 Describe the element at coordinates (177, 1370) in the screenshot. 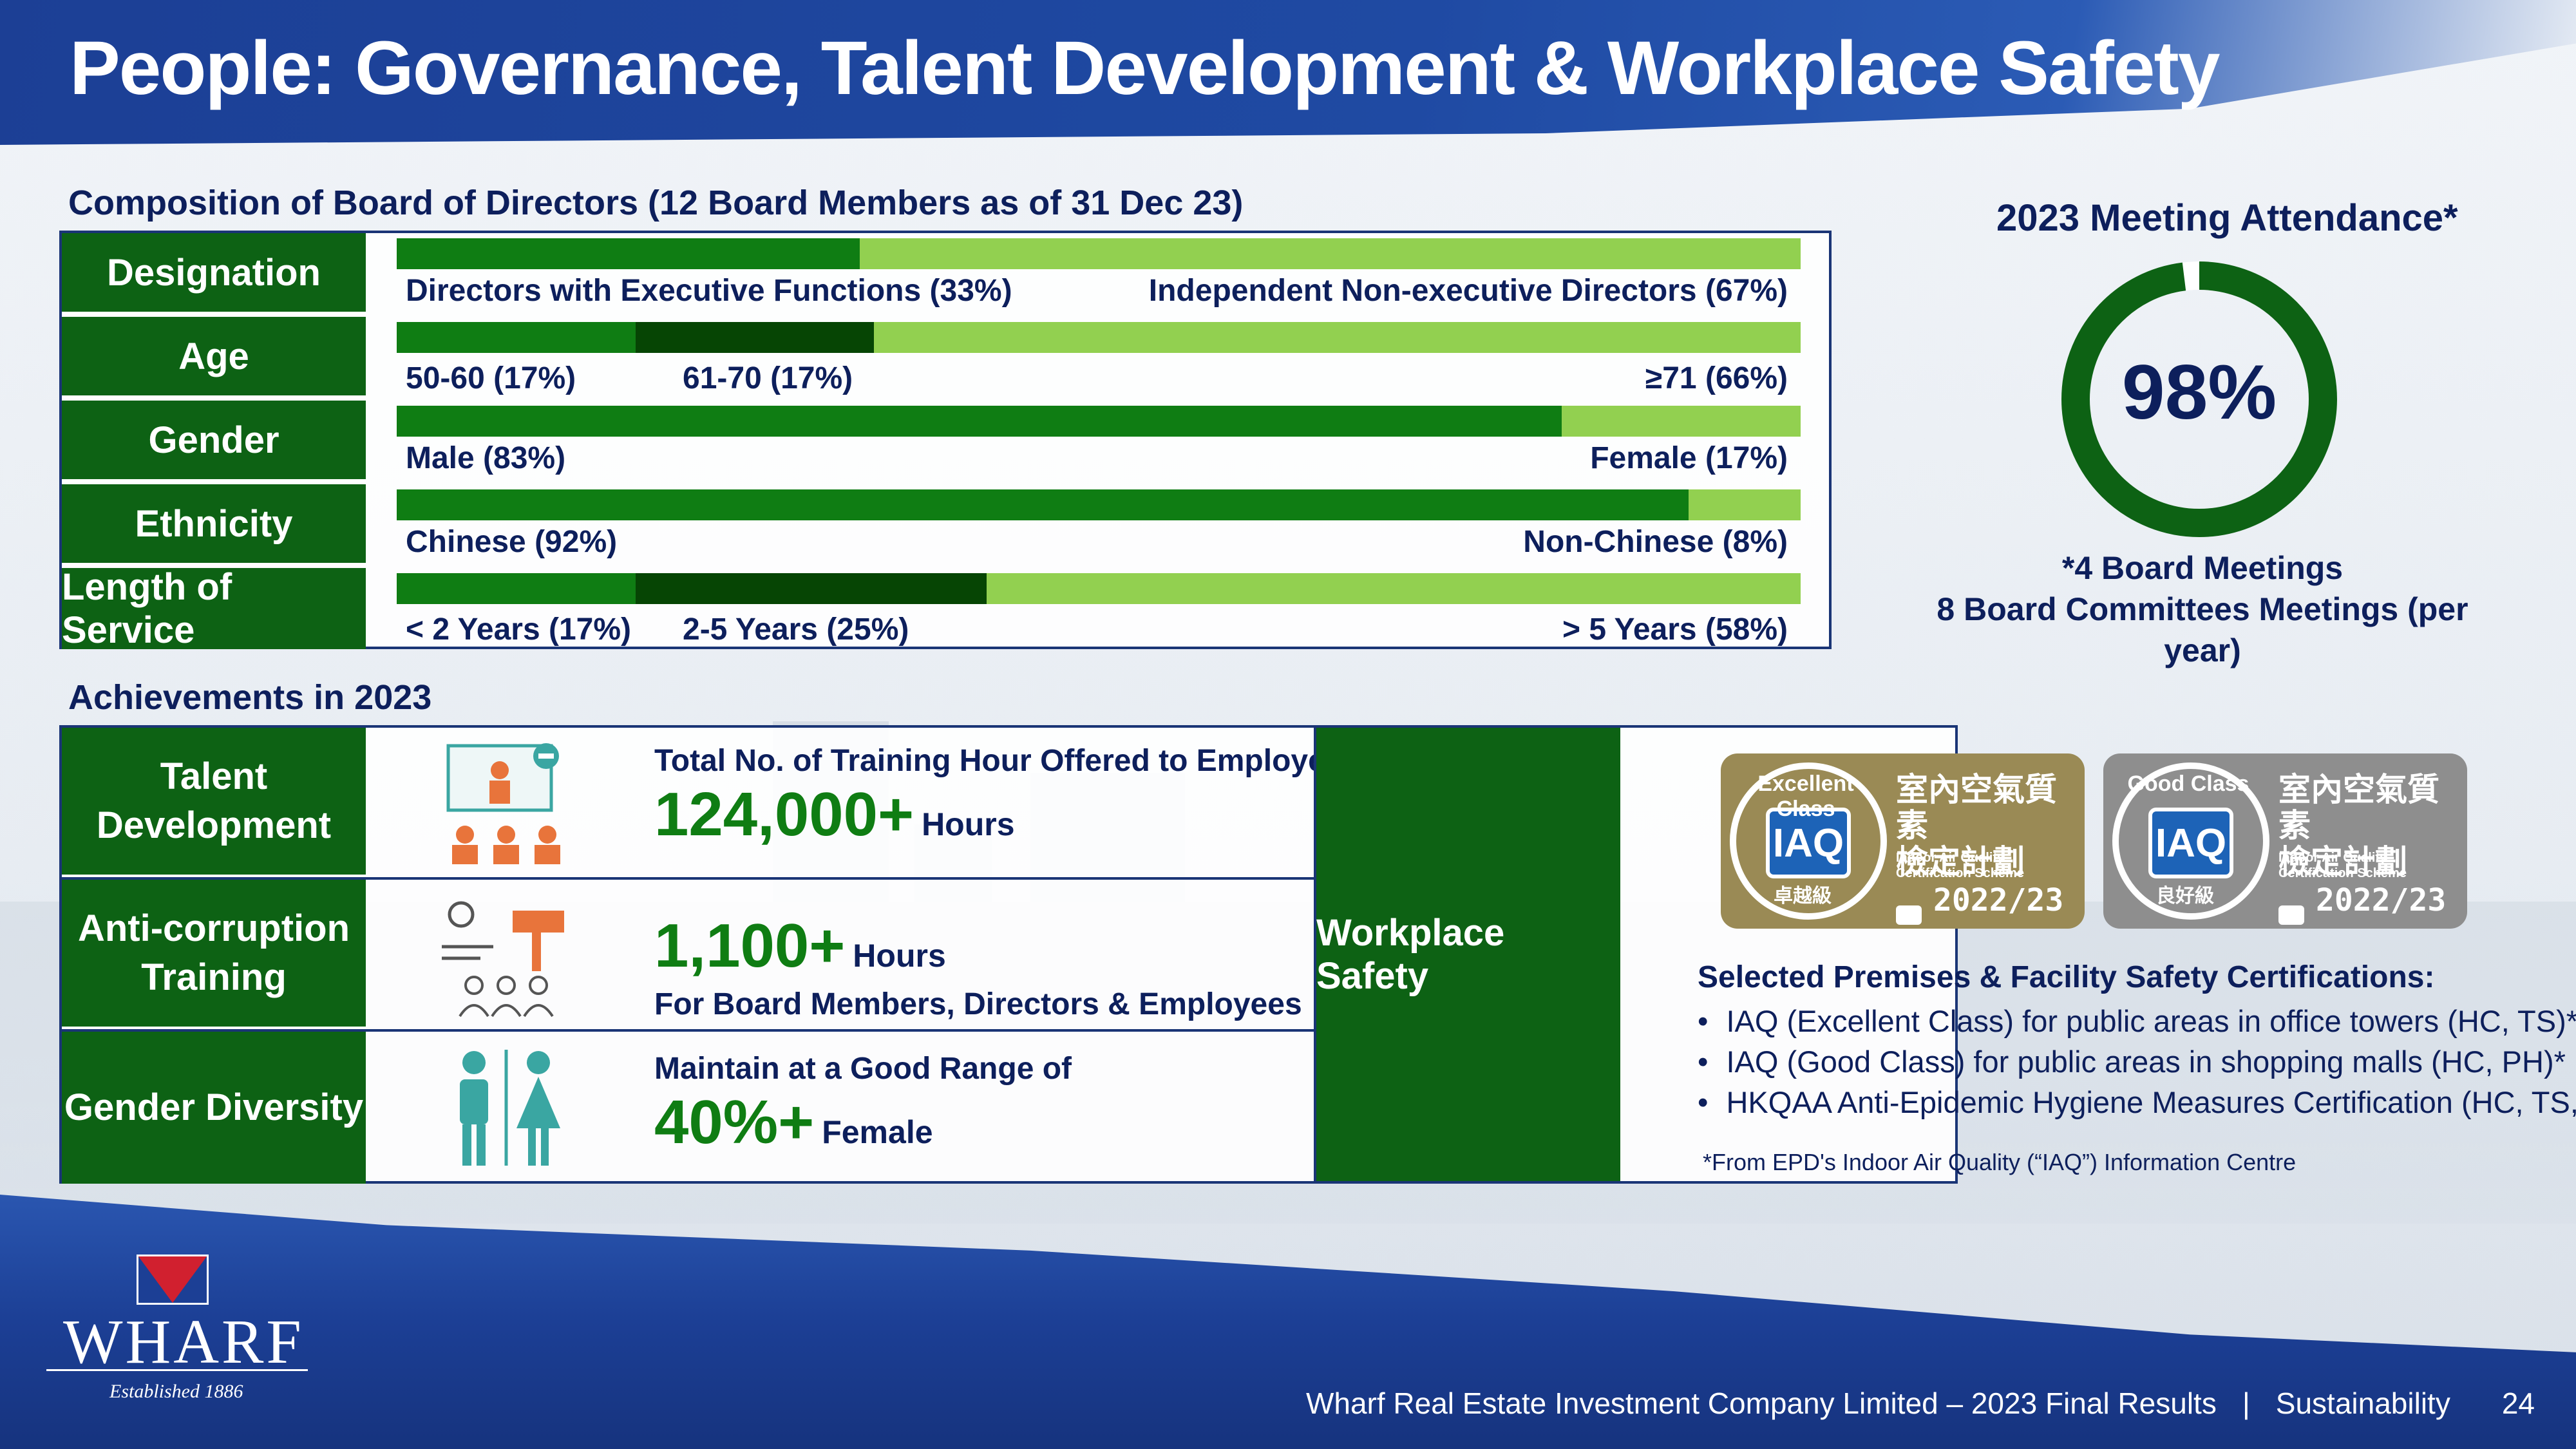

I see `logo-divider` at that location.